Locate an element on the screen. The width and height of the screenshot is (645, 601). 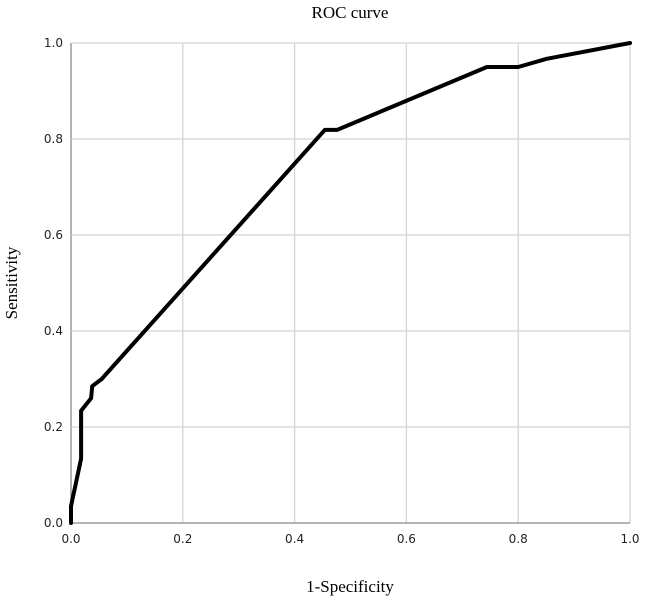
y-axis-label: Sensitivity is located at coordinates (11, 282).